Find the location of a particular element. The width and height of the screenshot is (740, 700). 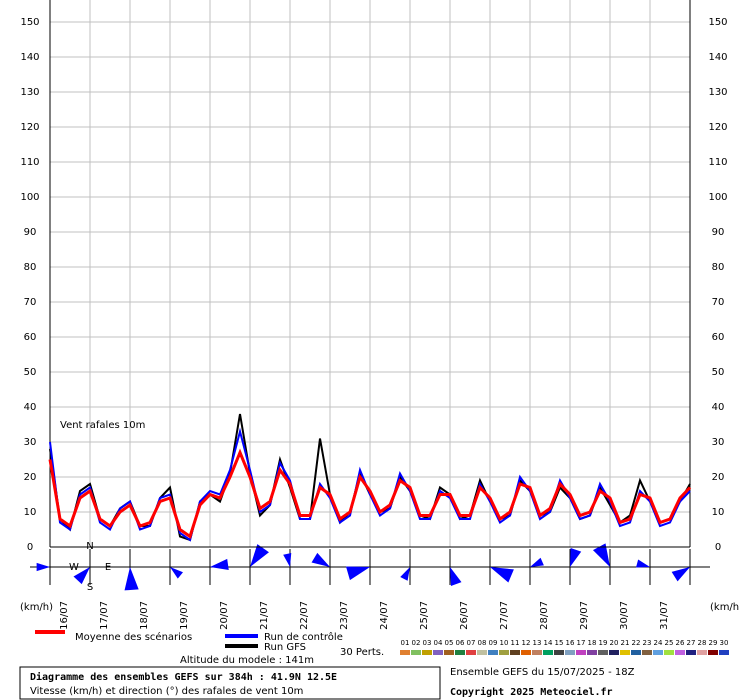

perturbation-number: 25 is located at coordinates (669, 643).